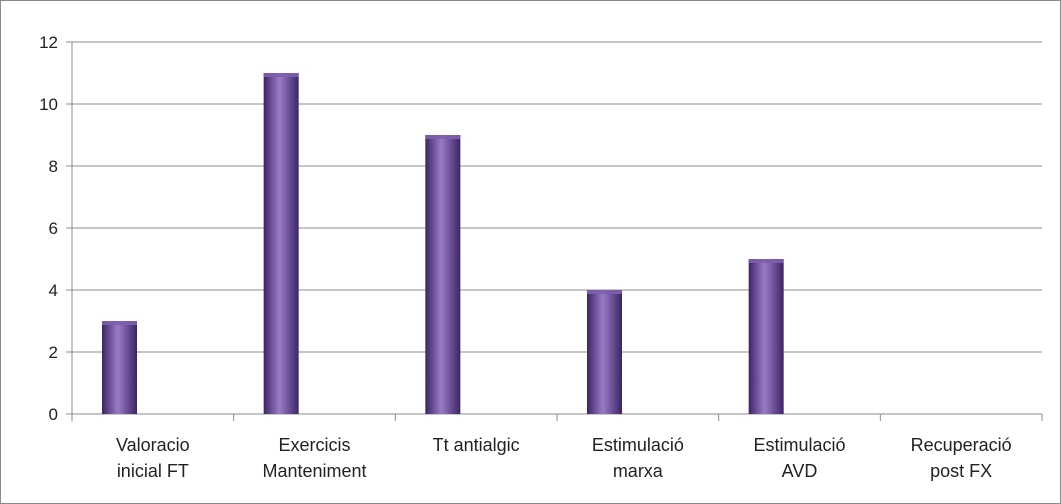  Describe the element at coordinates (638, 458) in the screenshot. I see `x-category-label-3: Estimulació marxa` at that location.